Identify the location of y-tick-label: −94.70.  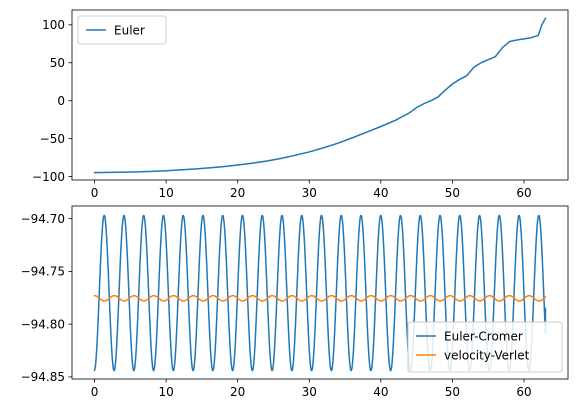
(43, 219).